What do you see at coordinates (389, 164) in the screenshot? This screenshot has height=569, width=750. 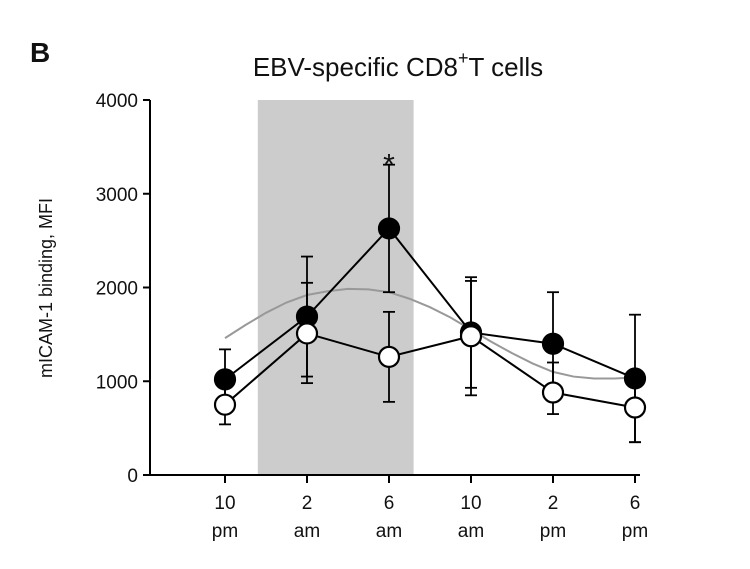 I see `significance-asterisk: *` at bounding box center [389, 164].